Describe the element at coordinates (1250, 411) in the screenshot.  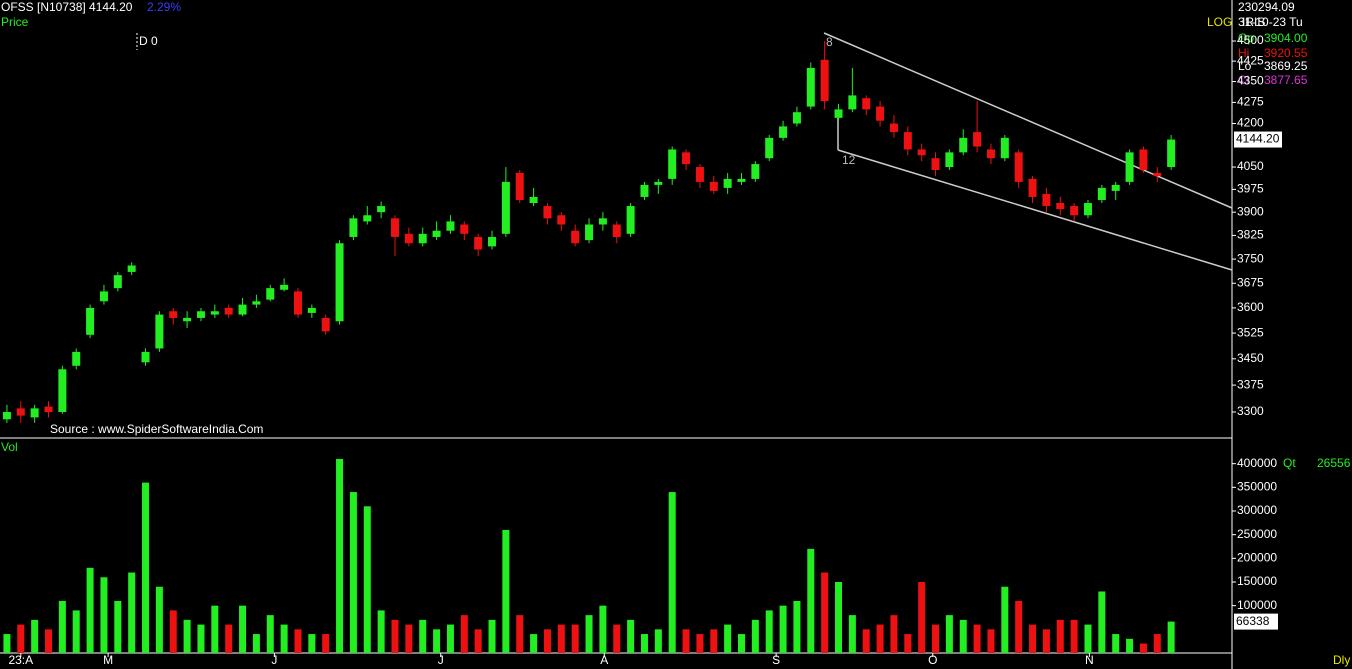
I see `y-tick-label: 3300` at that location.